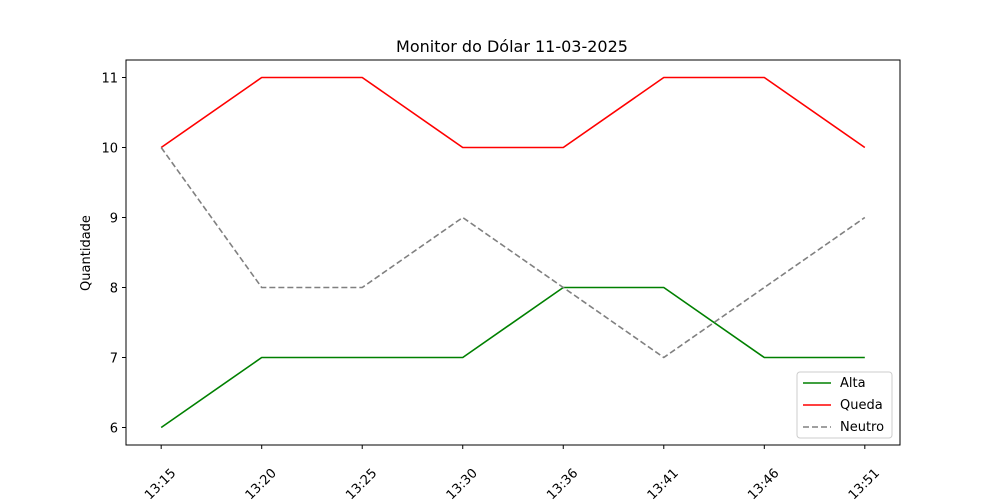  I want to click on chart-title: Monitor do Dólar 11-03-2025, so click(512, 46).